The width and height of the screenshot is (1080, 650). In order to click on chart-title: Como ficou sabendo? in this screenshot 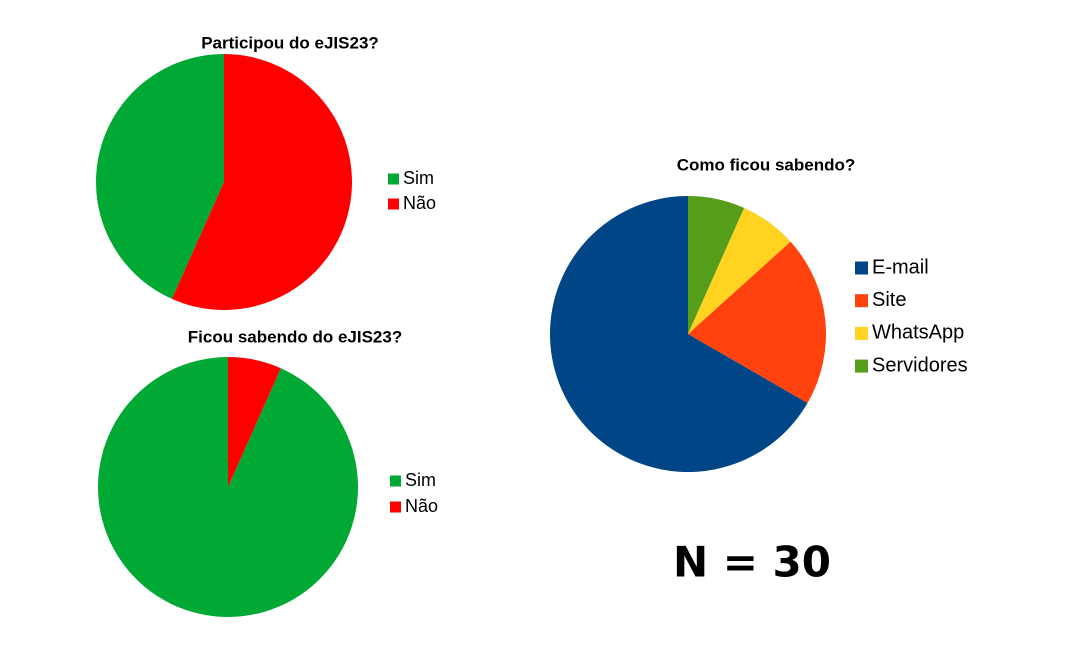, I will do `click(766, 164)`.